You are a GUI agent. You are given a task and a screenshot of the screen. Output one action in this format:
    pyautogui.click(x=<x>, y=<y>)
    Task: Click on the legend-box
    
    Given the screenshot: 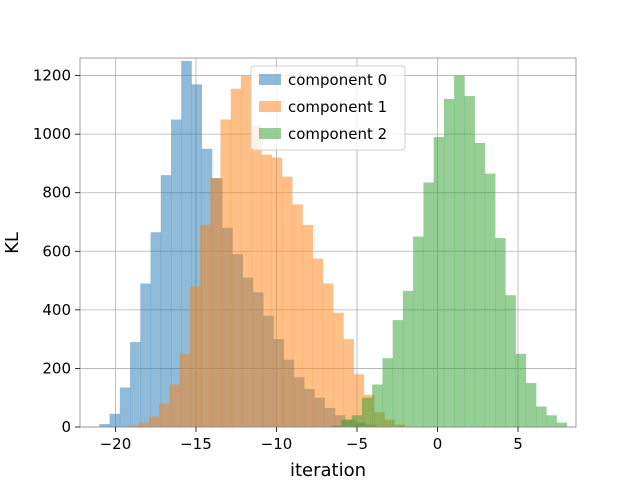 What is the action you would take?
    pyautogui.click(x=328, y=108)
    